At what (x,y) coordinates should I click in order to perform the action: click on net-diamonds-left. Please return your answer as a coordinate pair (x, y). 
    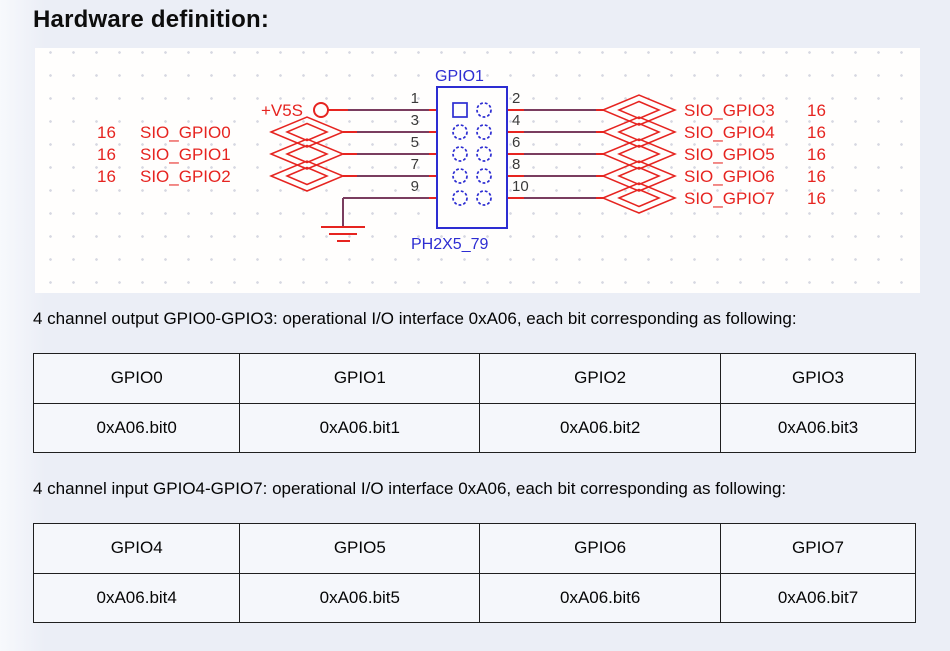
    Looking at the image, I should click on (307, 154).